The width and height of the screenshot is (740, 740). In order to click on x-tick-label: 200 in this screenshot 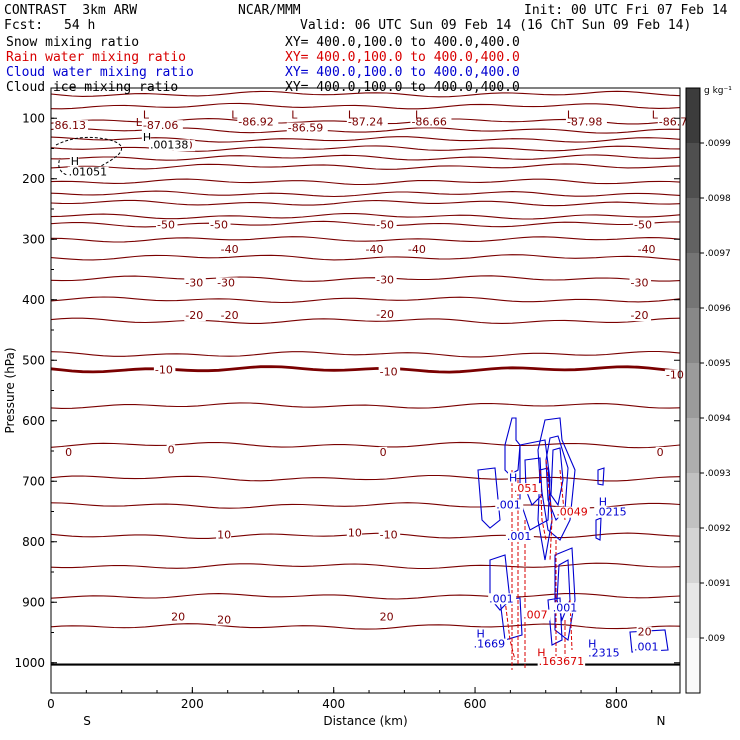, I will do `click(192, 704)`.